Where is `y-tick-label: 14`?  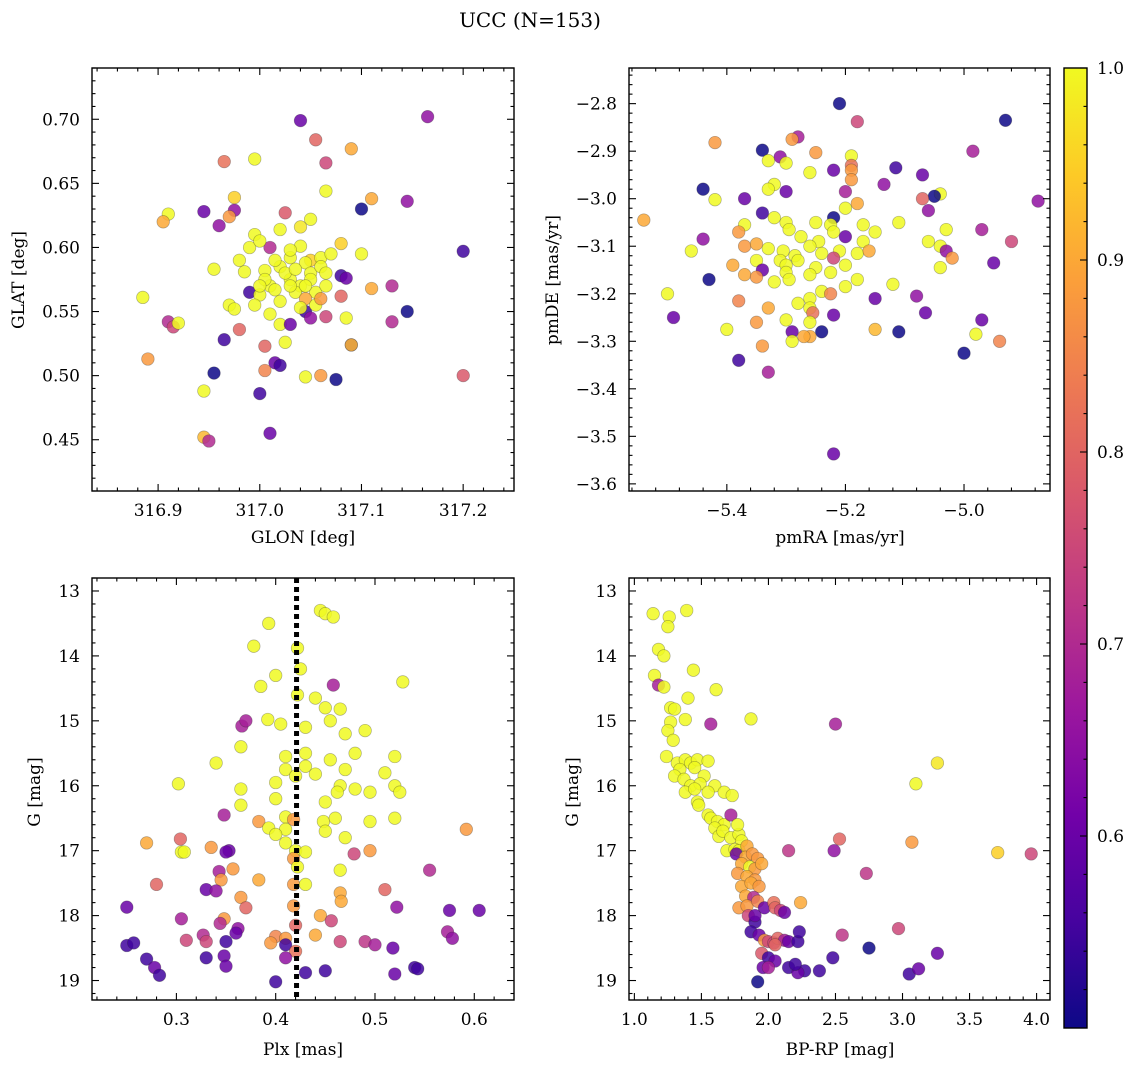 y-tick-label: 14 is located at coordinates (606, 657).